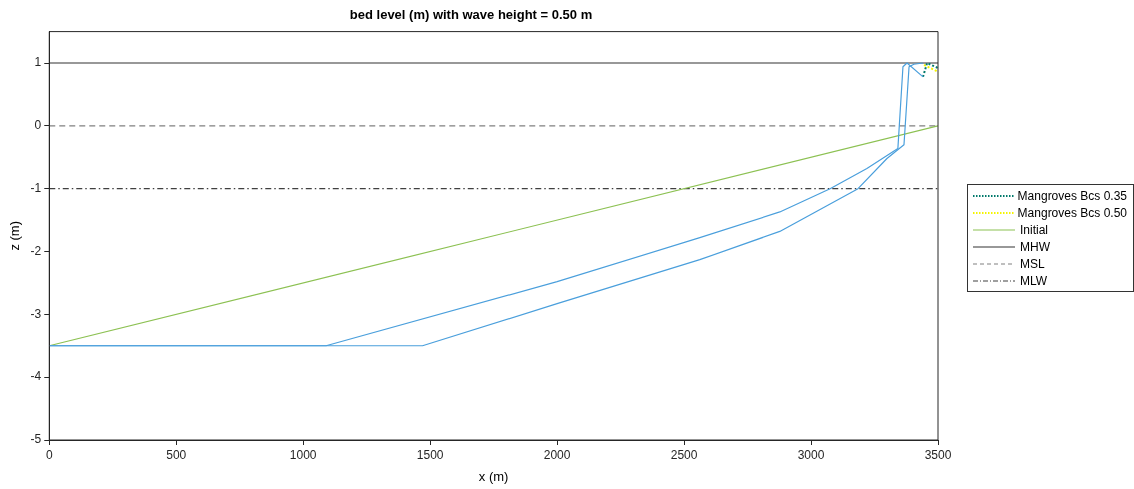 The image size is (1134, 489). I want to click on x-tick-label: 1000, so click(303, 454).